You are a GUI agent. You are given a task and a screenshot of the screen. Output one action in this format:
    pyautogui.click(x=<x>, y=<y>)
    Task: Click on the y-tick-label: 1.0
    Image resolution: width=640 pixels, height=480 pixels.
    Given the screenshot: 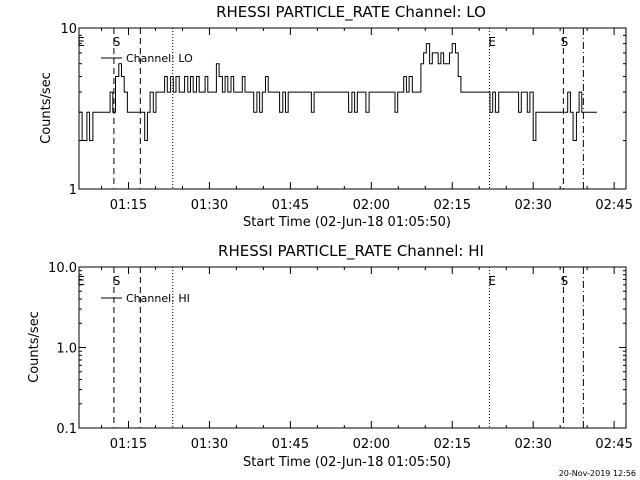 What is the action you would take?
    pyautogui.click(x=66, y=349)
    